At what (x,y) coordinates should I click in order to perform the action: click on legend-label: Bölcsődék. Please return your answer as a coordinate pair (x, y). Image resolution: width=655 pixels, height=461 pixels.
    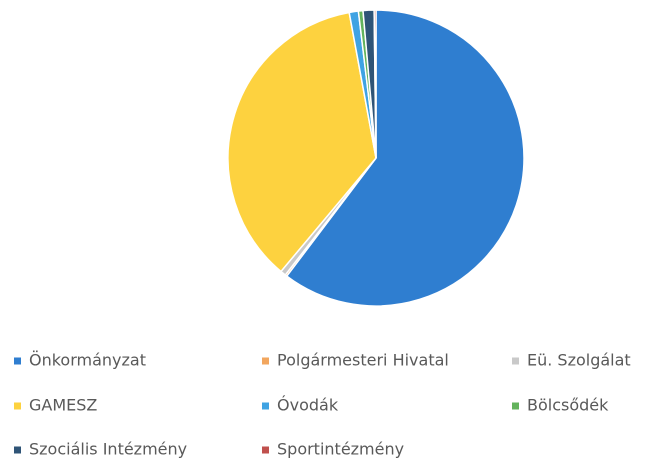
    Looking at the image, I should click on (568, 405).